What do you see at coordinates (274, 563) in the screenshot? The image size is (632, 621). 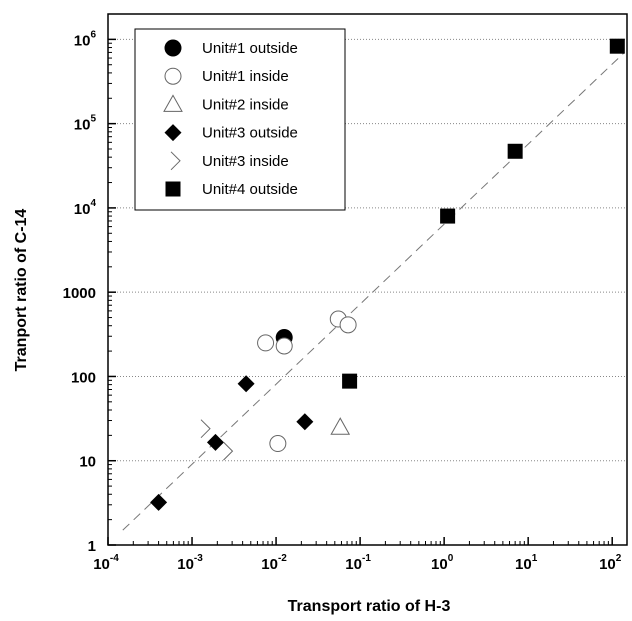 I see `x-tick-label: 10⁻²` at bounding box center [274, 563].